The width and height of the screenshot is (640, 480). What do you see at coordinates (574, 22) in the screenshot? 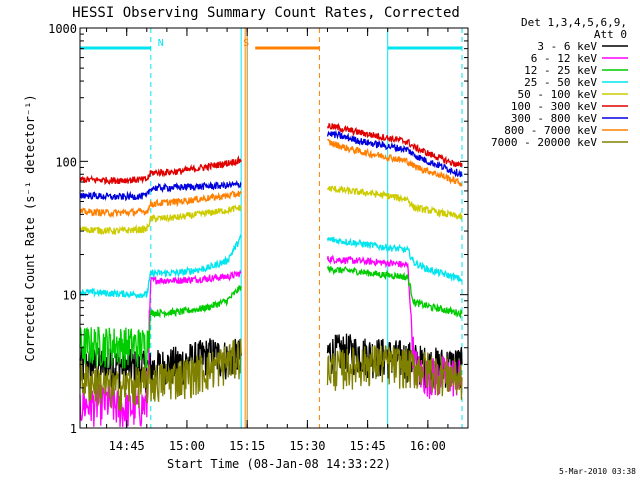
I see `legend-header-line: Det 1,3,4,5,6,9,` at bounding box center [574, 22].